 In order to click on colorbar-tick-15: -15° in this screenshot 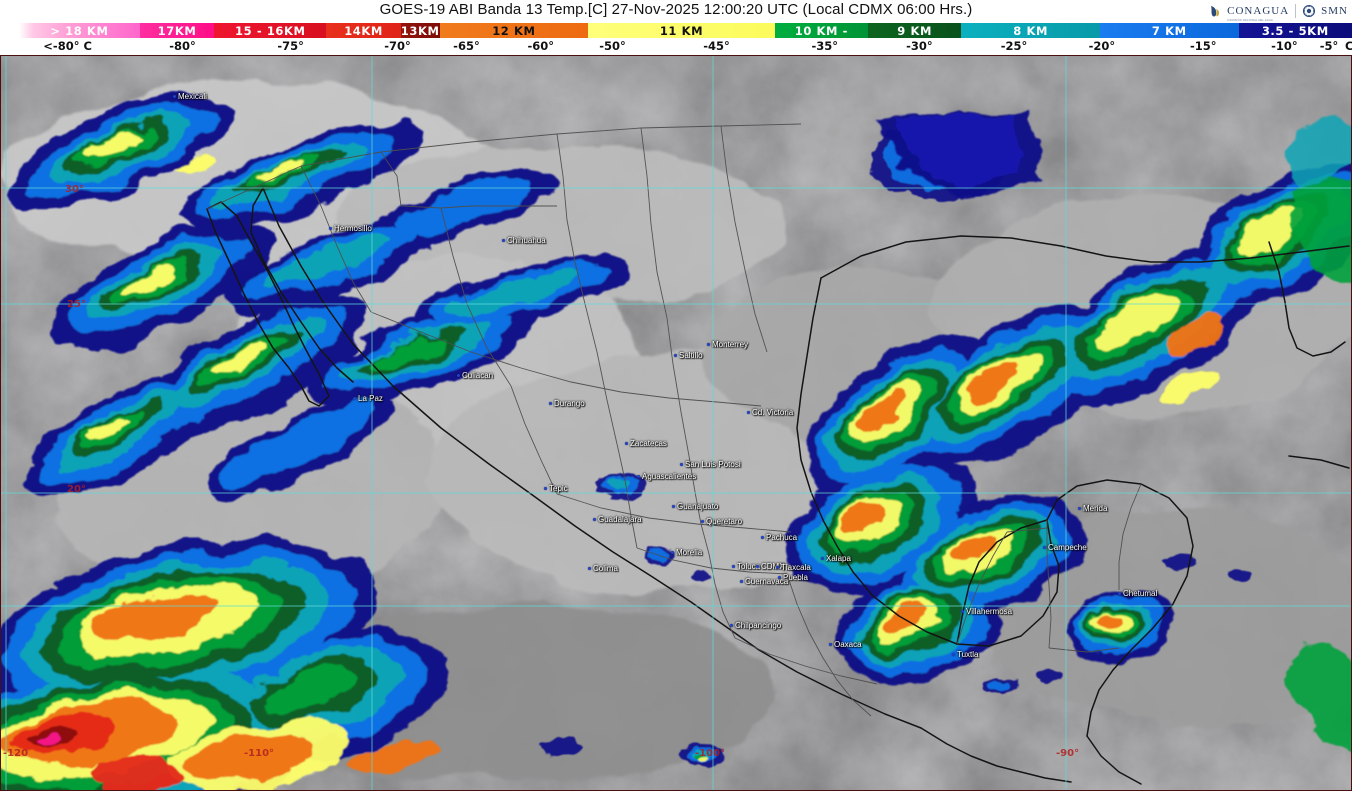, I will do `click(1203, 46)`.